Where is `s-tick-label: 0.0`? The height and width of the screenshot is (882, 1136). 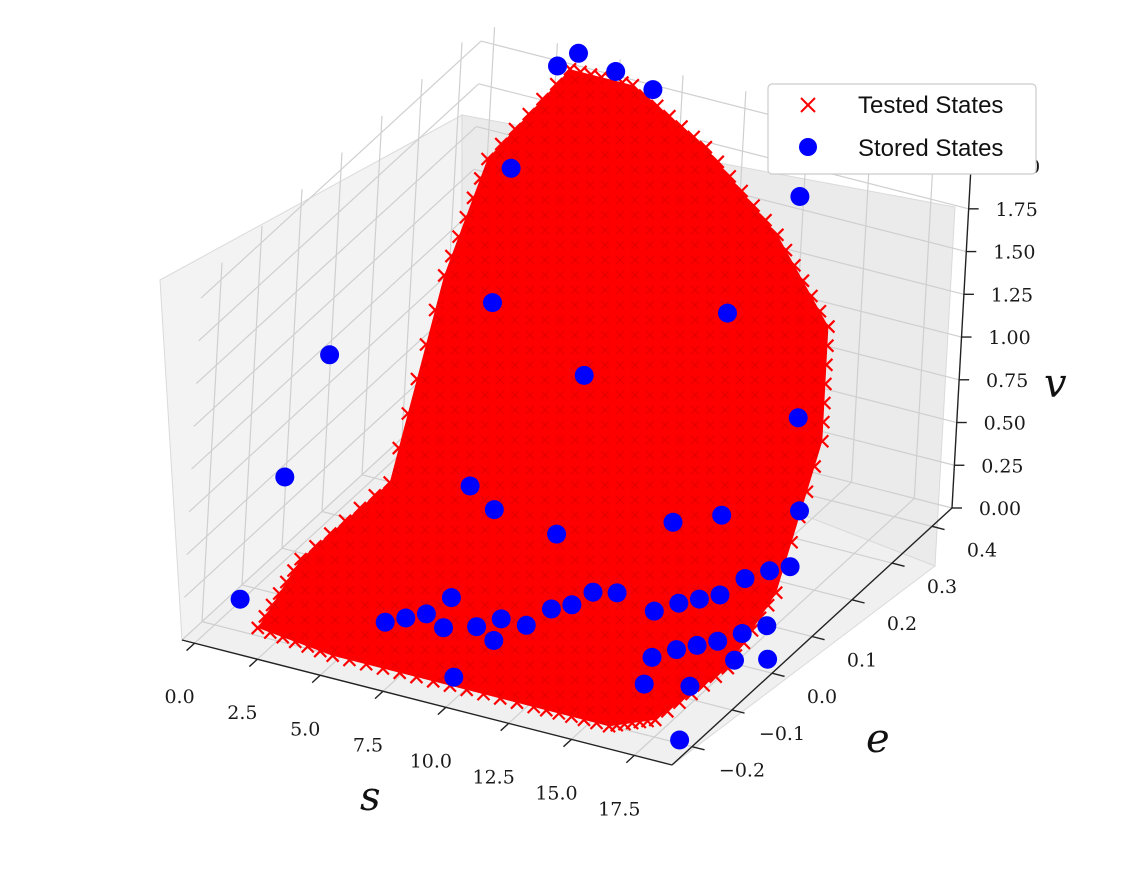 s-tick-label: 0.0 is located at coordinates (179, 697).